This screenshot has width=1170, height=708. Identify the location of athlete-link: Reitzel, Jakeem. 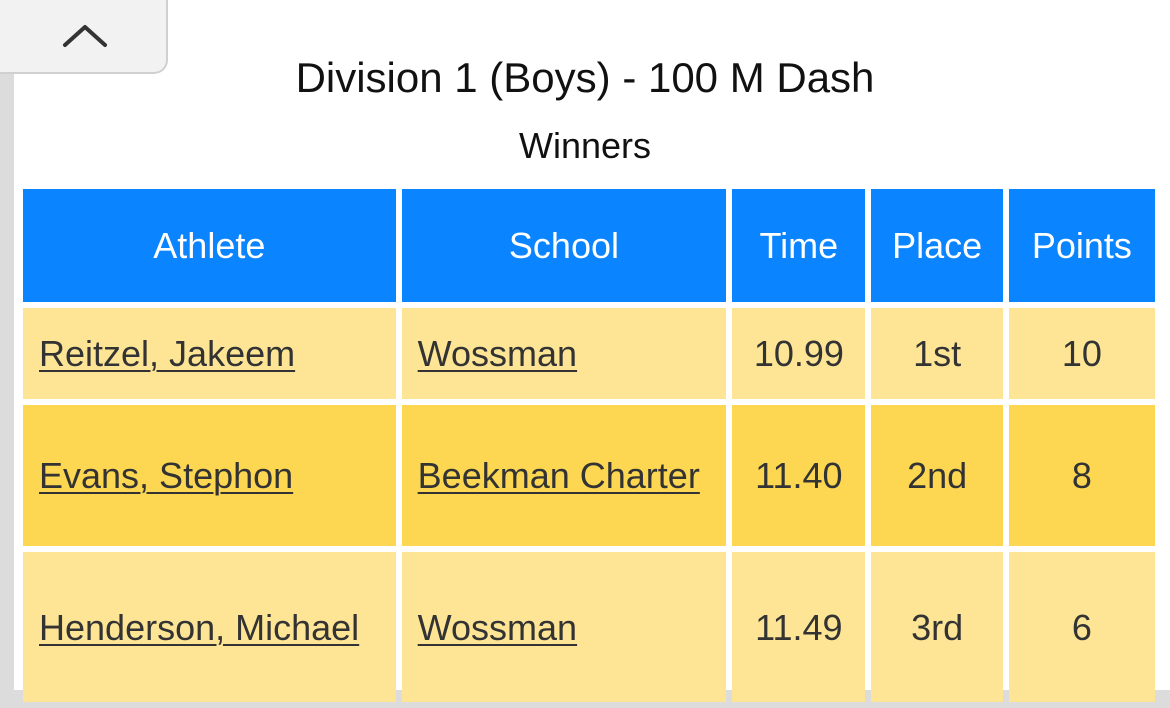
(167, 353).